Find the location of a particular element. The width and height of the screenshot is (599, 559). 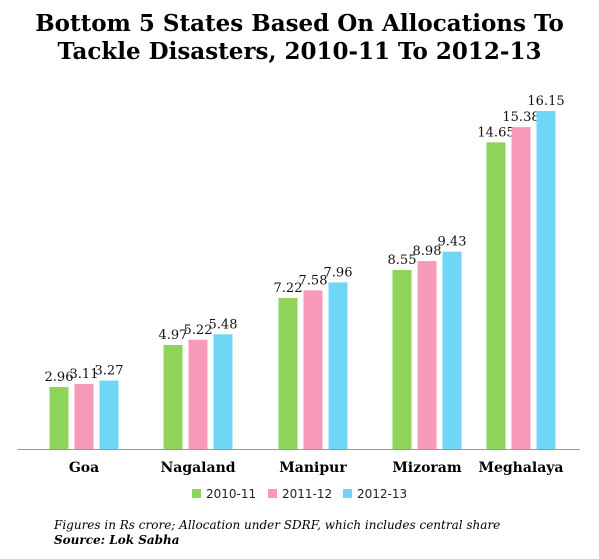

bar-value-label: 7.58 is located at coordinates (313, 280).